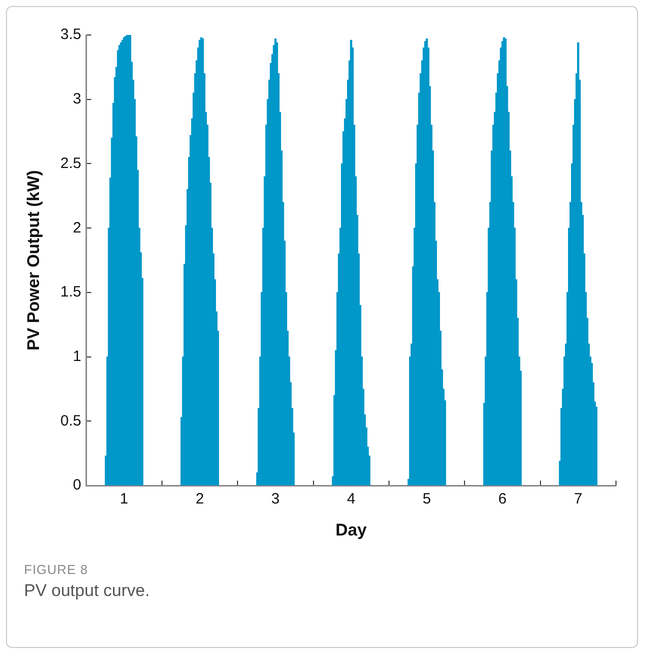 The height and width of the screenshot is (657, 646). What do you see at coordinates (351, 499) in the screenshot?
I see `x-tick-label: 4` at bounding box center [351, 499].